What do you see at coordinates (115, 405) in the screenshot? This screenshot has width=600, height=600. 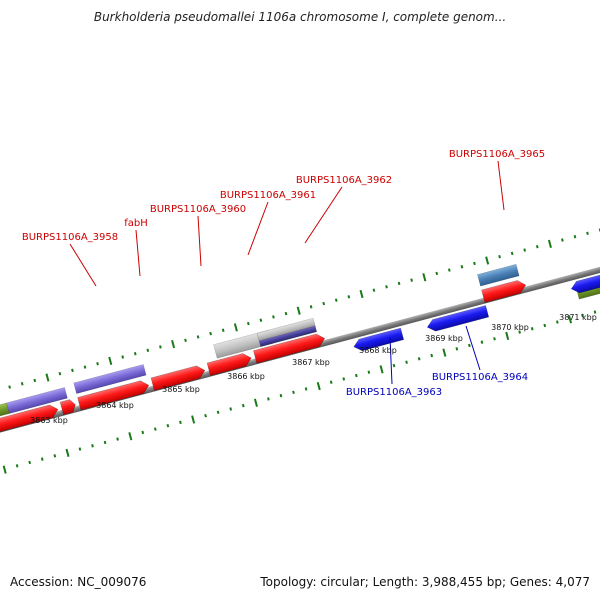 I see `scale-label: 3864 kbp` at bounding box center [115, 405].